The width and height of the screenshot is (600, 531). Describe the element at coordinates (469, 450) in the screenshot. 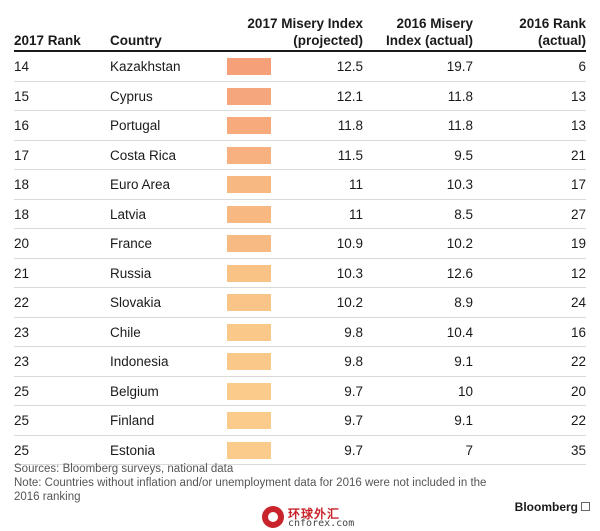

I see `misery-2016-cell: 7` at that location.